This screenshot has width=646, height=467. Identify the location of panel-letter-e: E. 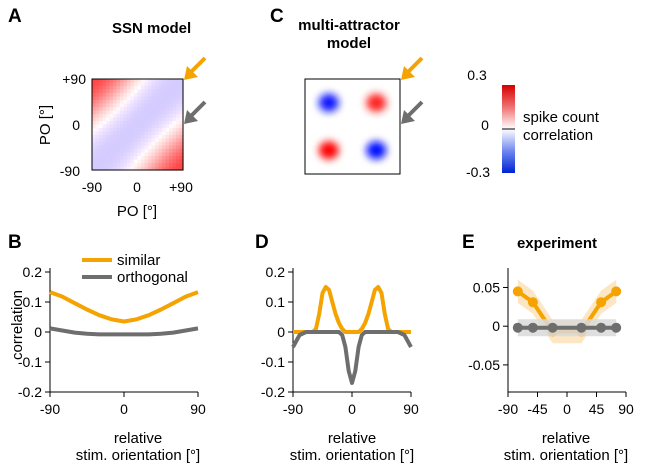
(468, 242).